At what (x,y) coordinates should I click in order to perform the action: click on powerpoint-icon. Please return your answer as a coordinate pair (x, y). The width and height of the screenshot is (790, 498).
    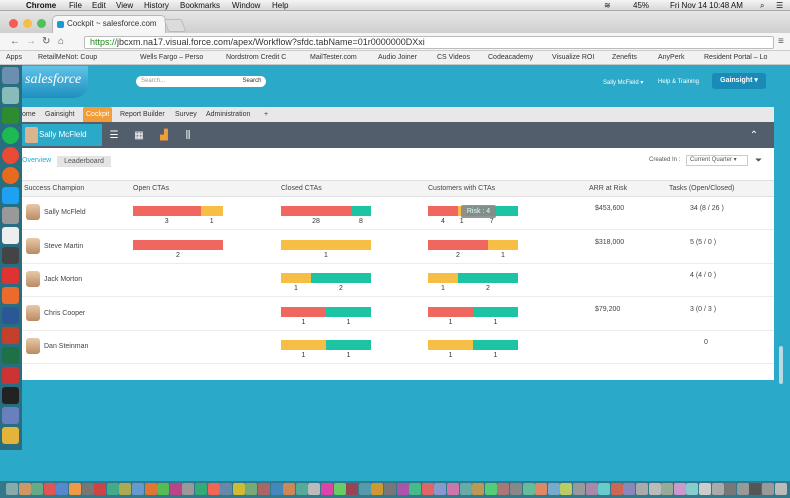
    Looking at the image, I should click on (10, 335).